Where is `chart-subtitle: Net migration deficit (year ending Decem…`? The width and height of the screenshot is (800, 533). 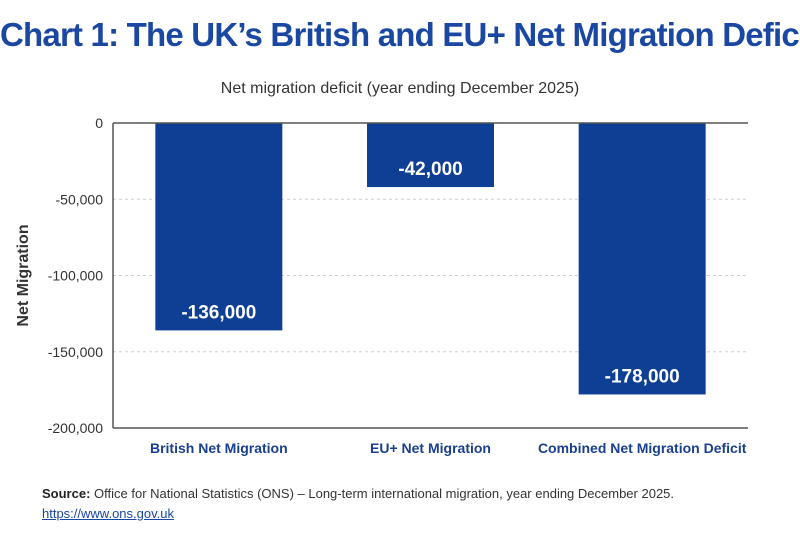 chart-subtitle: Net migration deficit (year ending Decem… is located at coordinates (400, 88).